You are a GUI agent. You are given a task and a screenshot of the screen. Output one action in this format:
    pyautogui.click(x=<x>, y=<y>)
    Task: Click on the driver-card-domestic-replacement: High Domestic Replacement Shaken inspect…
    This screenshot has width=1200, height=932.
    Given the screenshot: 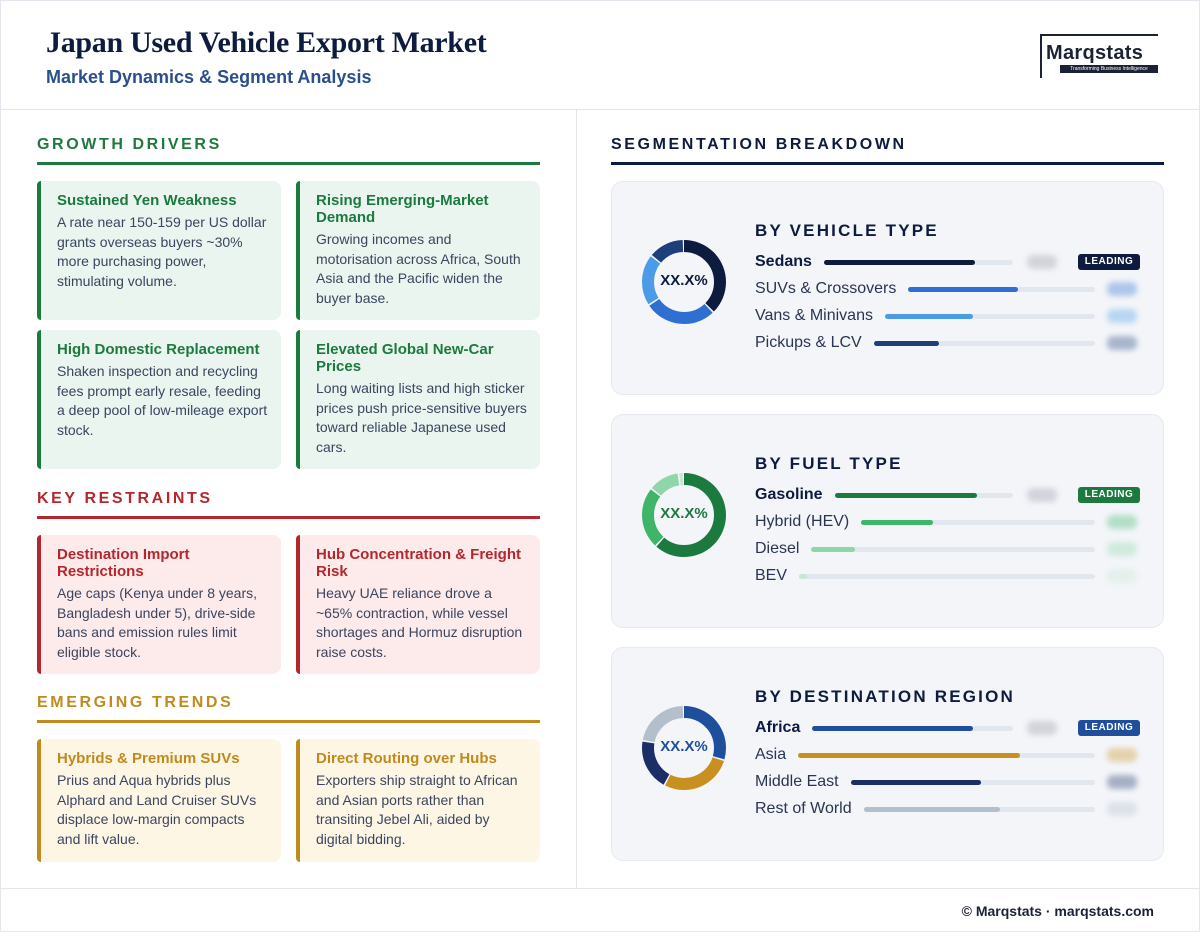 What is the action you would take?
    pyautogui.click(x=159, y=399)
    